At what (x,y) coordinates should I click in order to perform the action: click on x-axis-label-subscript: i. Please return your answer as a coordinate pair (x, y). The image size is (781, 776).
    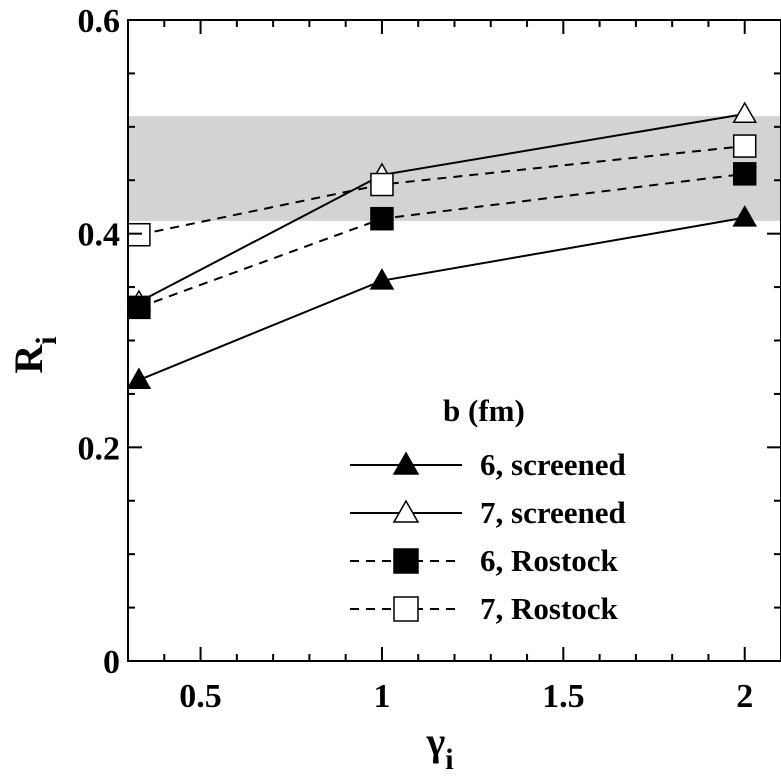
    Looking at the image, I should click on (449, 759).